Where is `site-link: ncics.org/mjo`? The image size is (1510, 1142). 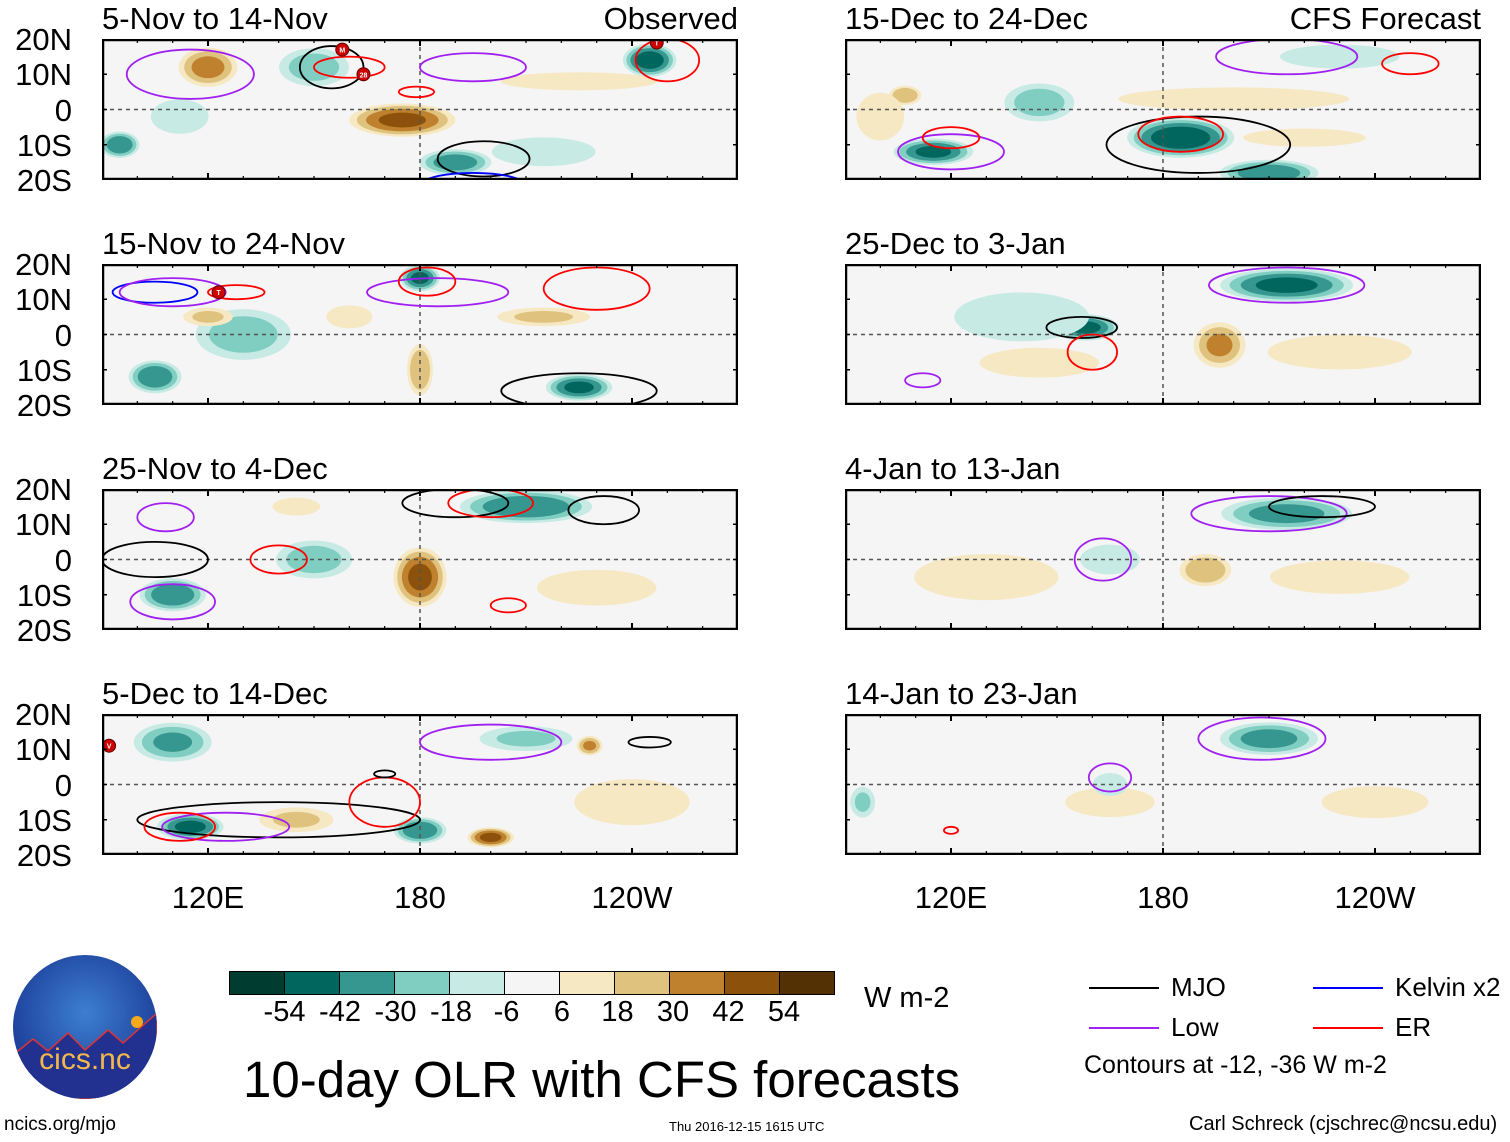
site-link: ncics.org/mjo is located at coordinates (60, 1124).